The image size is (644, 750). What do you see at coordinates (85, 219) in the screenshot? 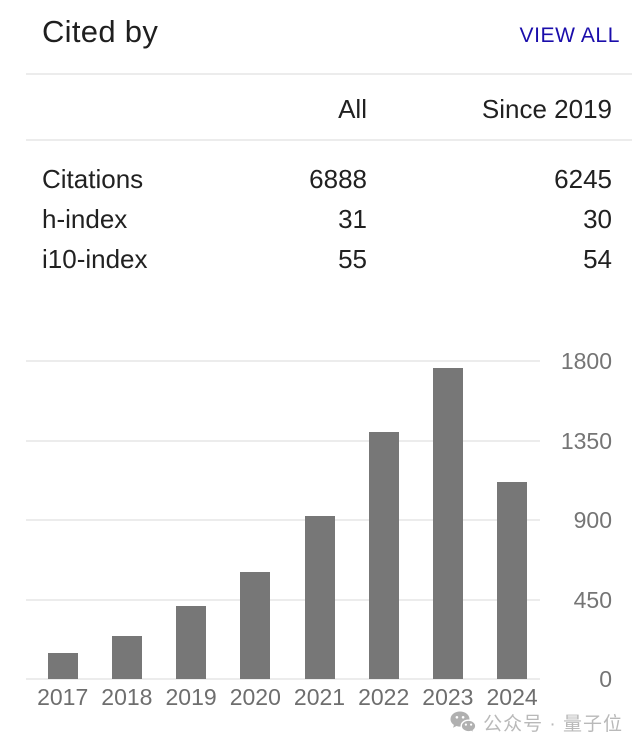
I see `row-label: h-index` at bounding box center [85, 219].